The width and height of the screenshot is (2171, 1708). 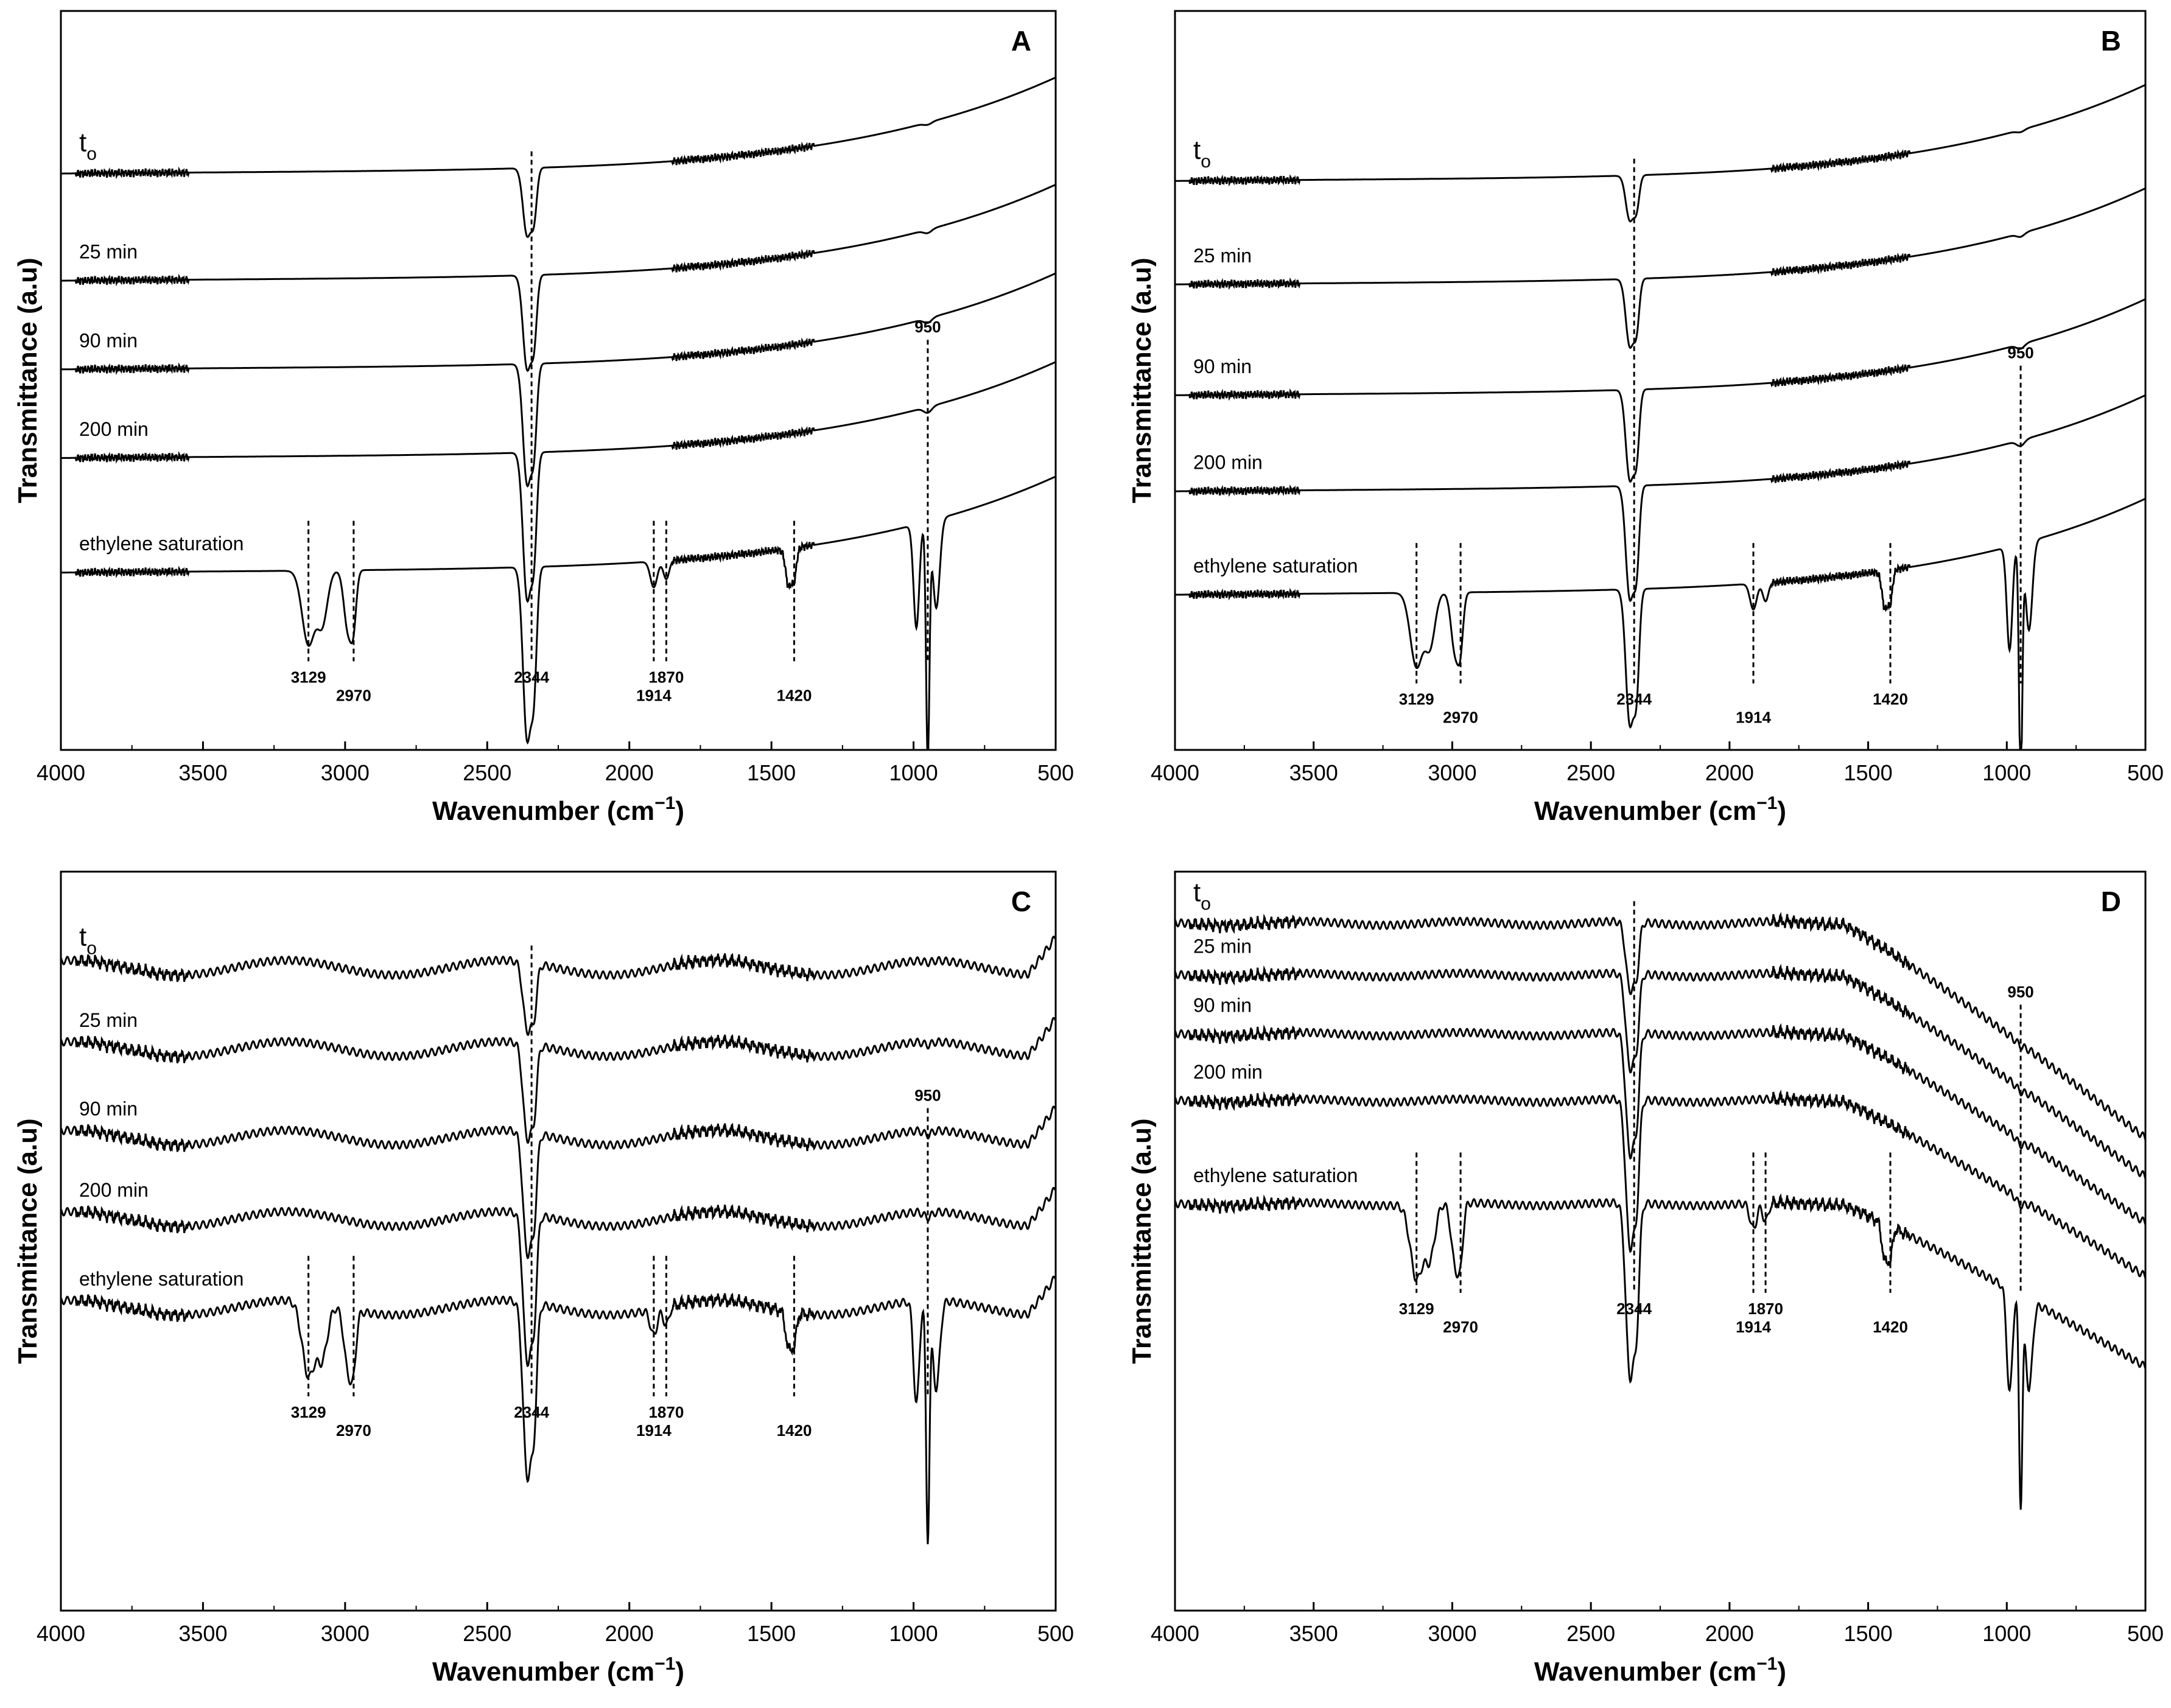 I want to click on panel-letter: A, so click(x=1021, y=41).